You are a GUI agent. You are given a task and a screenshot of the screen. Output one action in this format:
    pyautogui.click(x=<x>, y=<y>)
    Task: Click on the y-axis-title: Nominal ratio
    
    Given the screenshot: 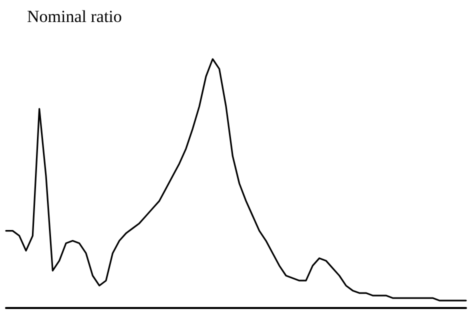 What is the action you would take?
    pyautogui.click(x=74, y=16)
    